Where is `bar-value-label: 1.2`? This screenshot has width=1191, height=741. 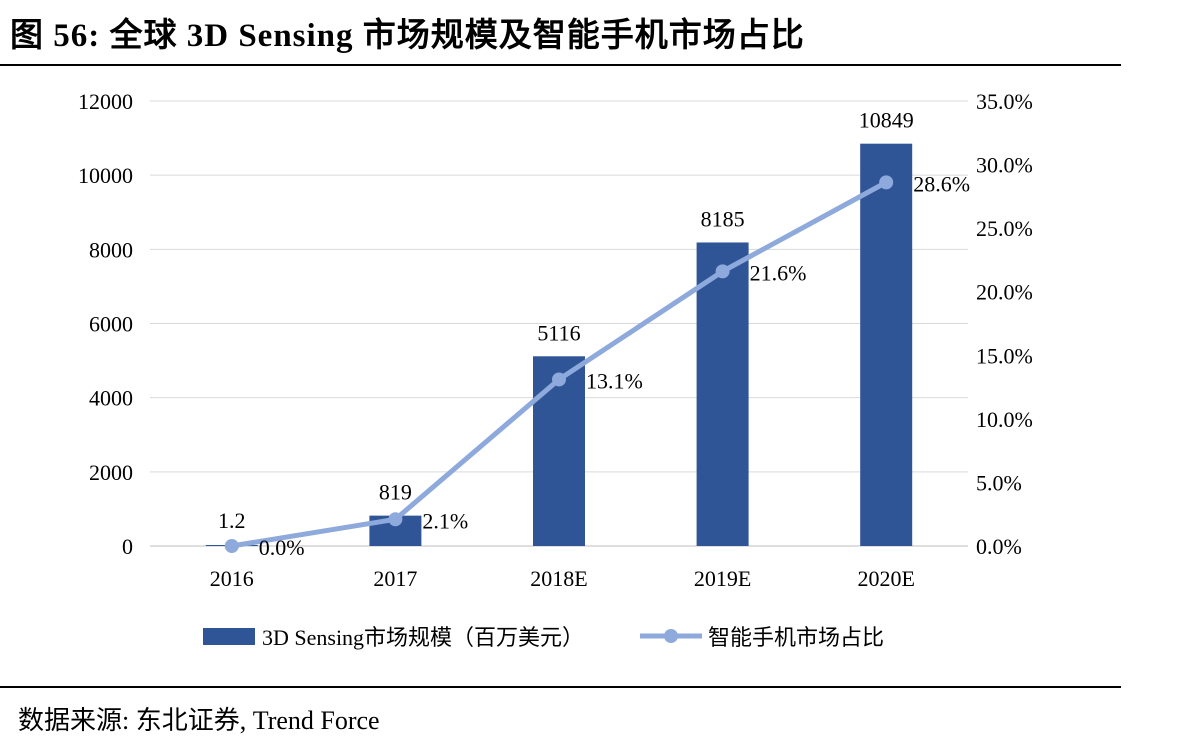
bar-value-label: 1.2 is located at coordinates (232, 520).